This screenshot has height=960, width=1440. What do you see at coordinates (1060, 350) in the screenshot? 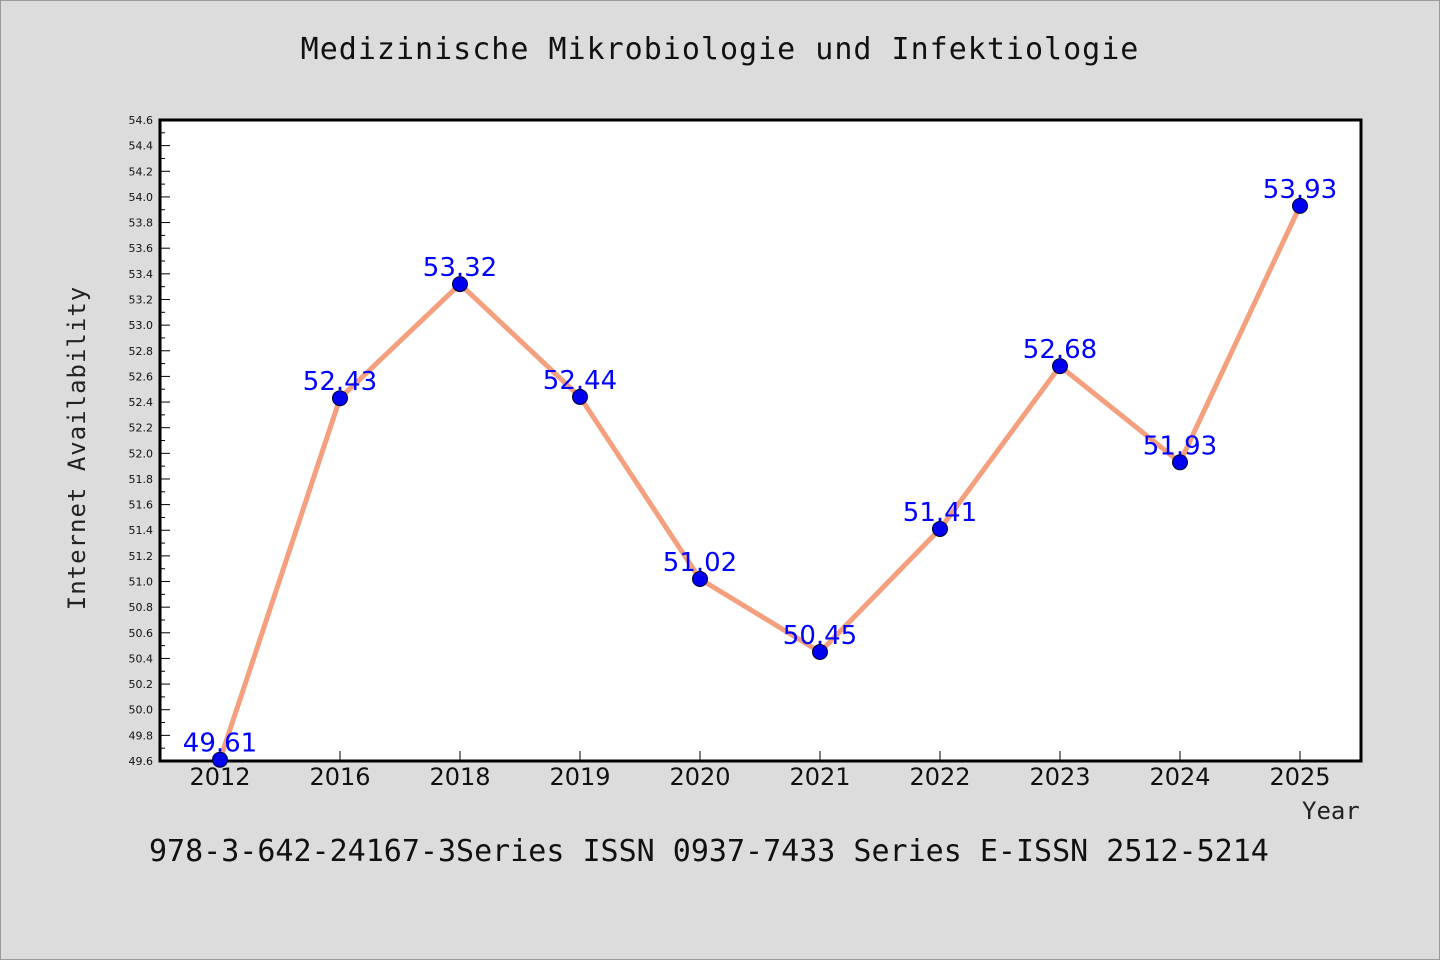
I see `data-label: 52.68` at bounding box center [1060, 350].